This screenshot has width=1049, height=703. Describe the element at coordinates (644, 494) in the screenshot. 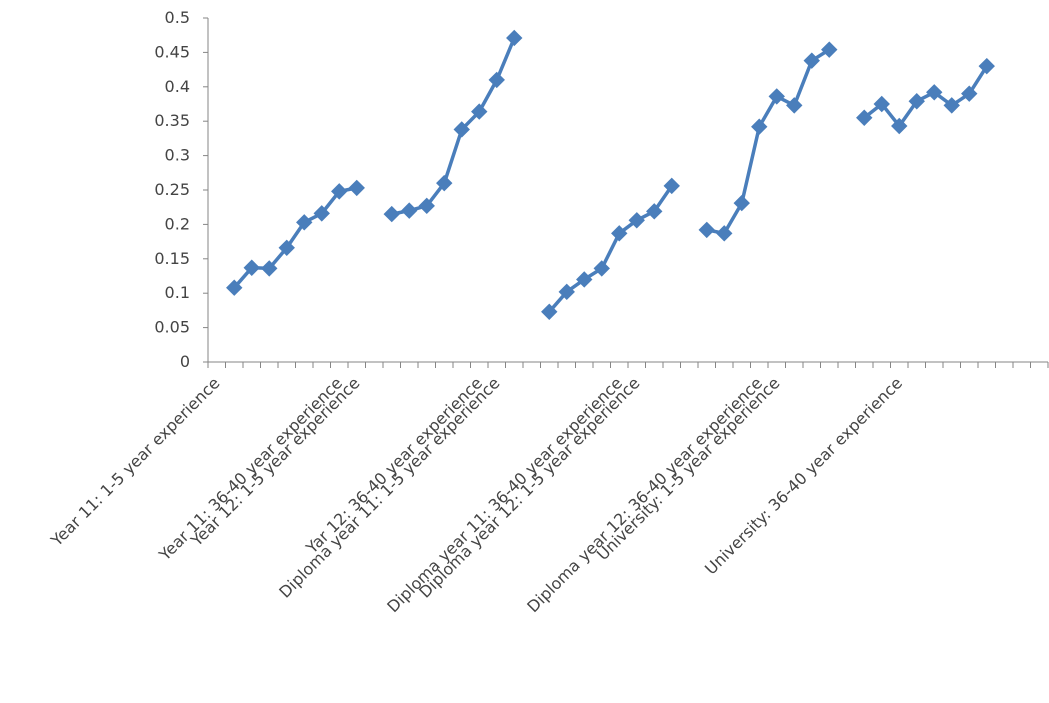

I see `x-category-label: Diploma year 12: 36-40 year experience` at that location.